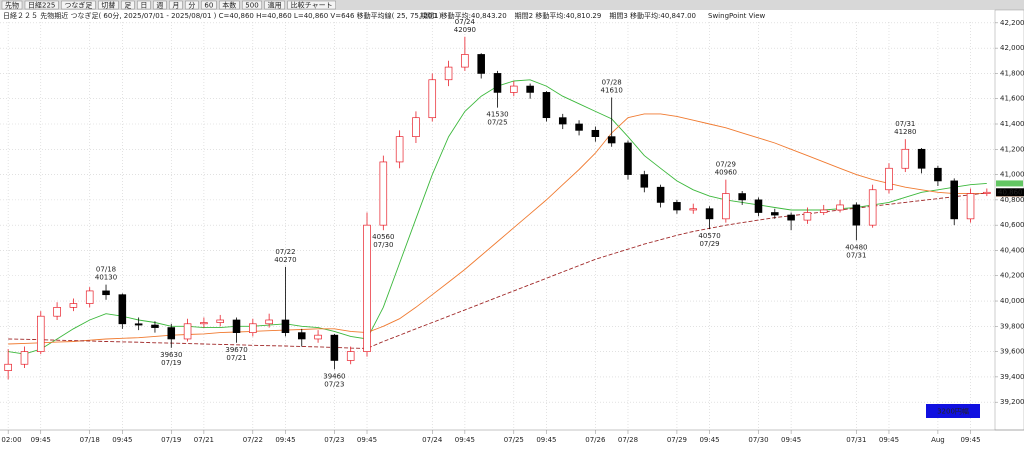  What do you see at coordinates (383, 245) in the screenshot?
I see `swing-date: 07/30` at bounding box center [383, 245].